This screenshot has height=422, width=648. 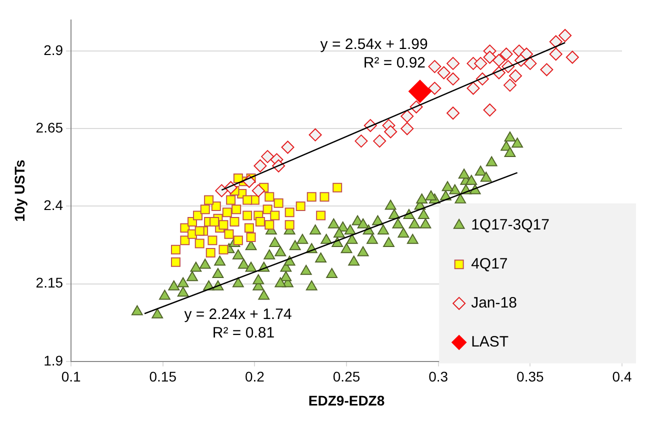 What do you see at coordinates (50, 282) in the screenshot?
I see `y-tick-label: 2.15` at bounding box center [50, 282].